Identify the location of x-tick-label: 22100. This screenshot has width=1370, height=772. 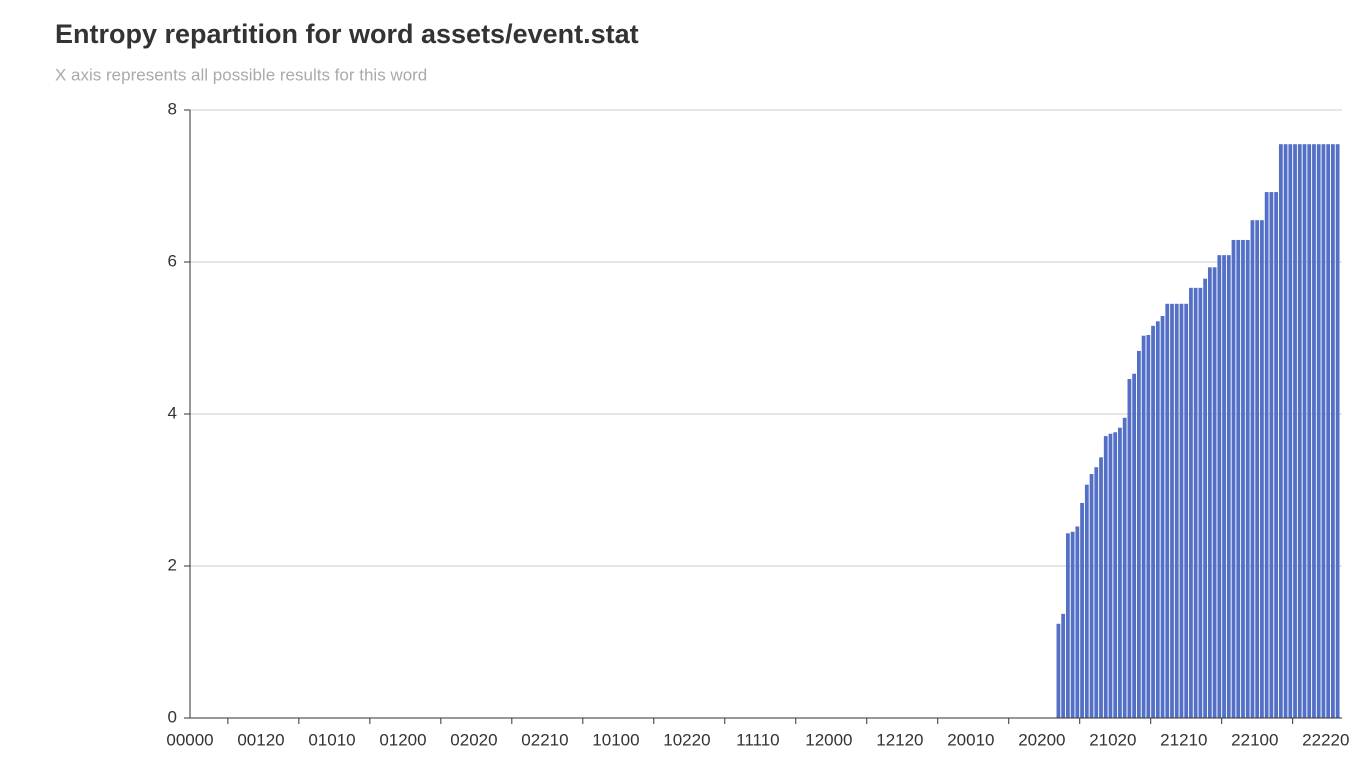
(1254, 739).